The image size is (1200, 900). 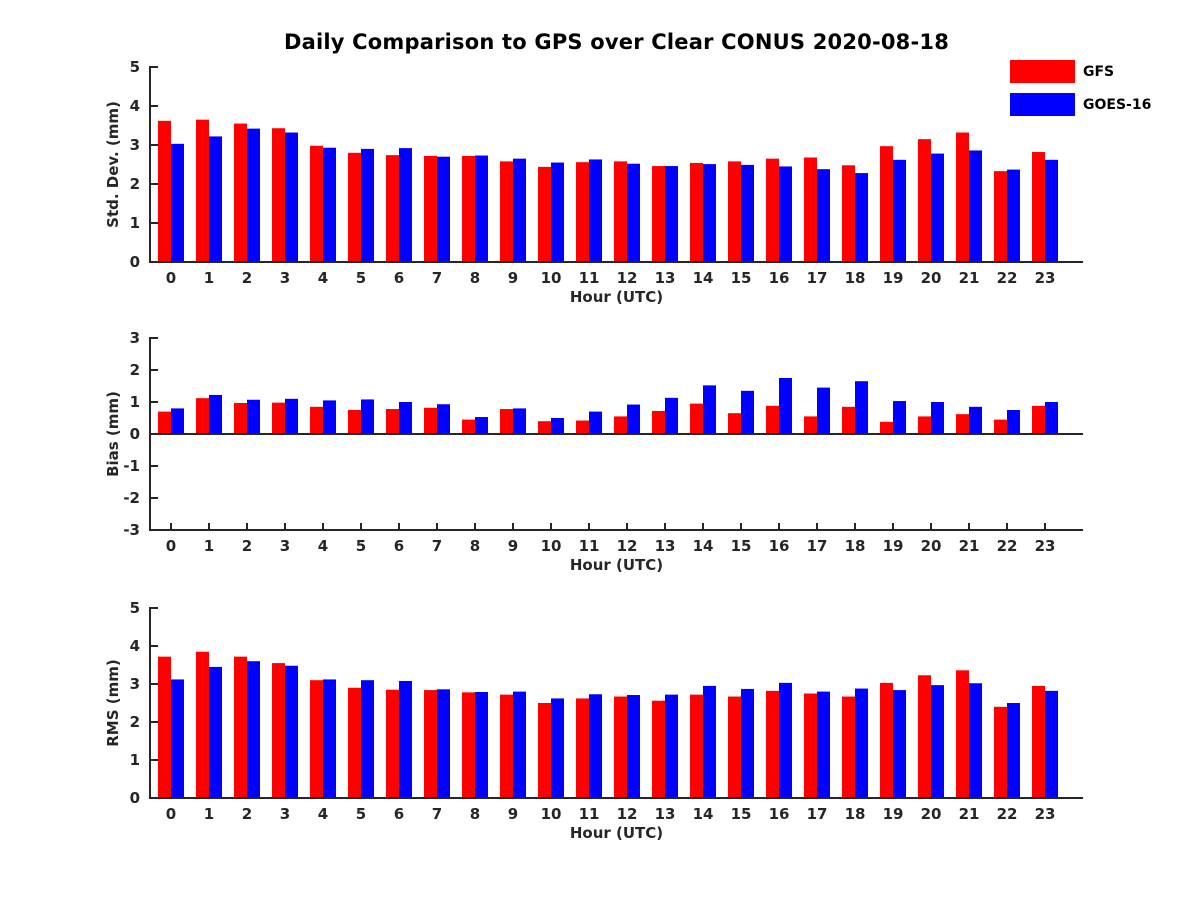 I want to click on y-axis-label: Bias (mm), so click(x=113, y=434).